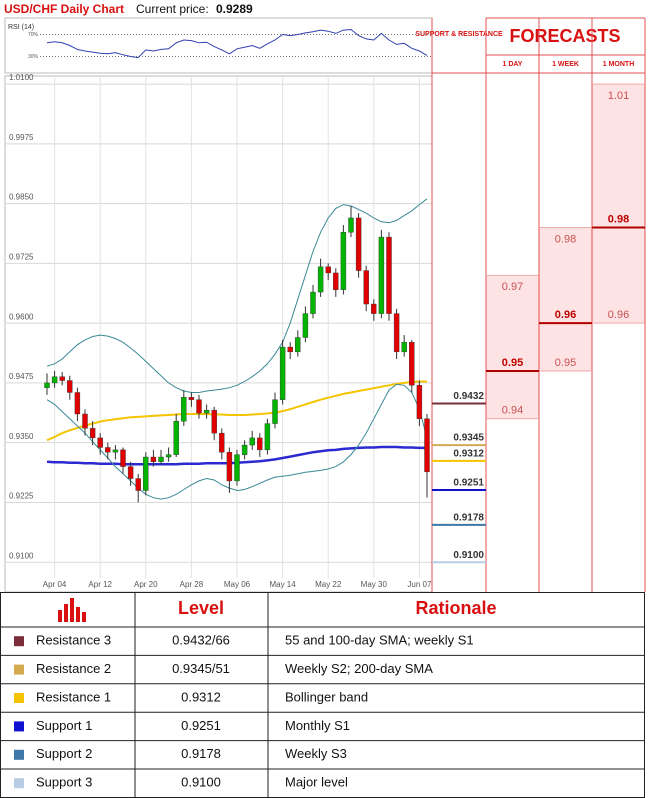 The width and height of the screenshot is (649, 798). I want to click on y-tick-label: 1.0100, so click(21, 77).